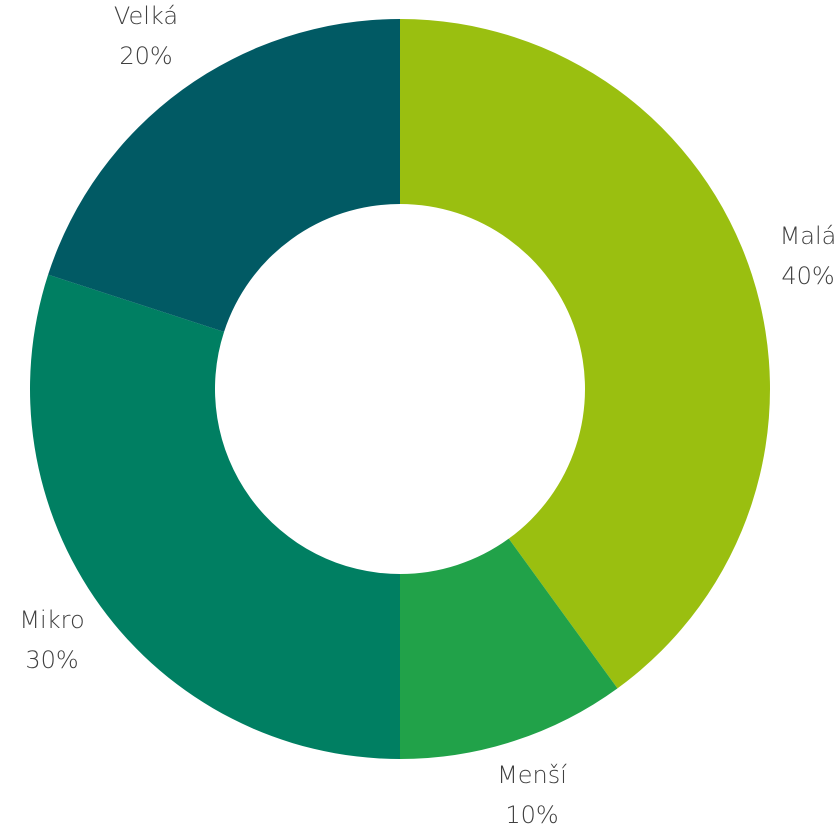  I want to click on slice-value-label: 10%, so click(531, 815).